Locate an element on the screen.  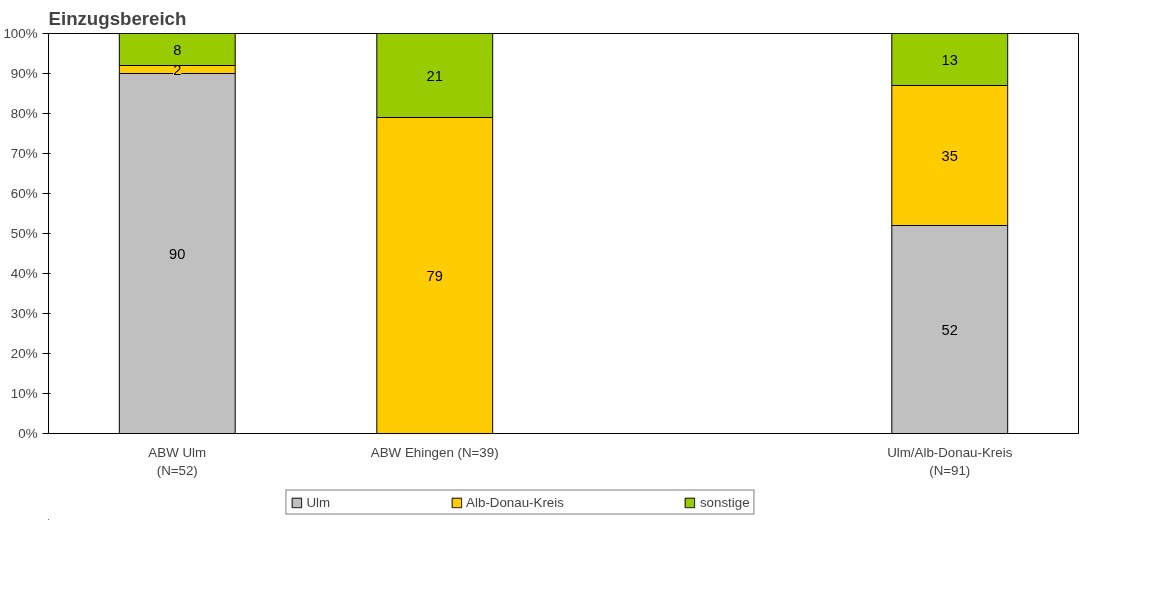
legend-label: sonstige is located at coordinates (724, 502).